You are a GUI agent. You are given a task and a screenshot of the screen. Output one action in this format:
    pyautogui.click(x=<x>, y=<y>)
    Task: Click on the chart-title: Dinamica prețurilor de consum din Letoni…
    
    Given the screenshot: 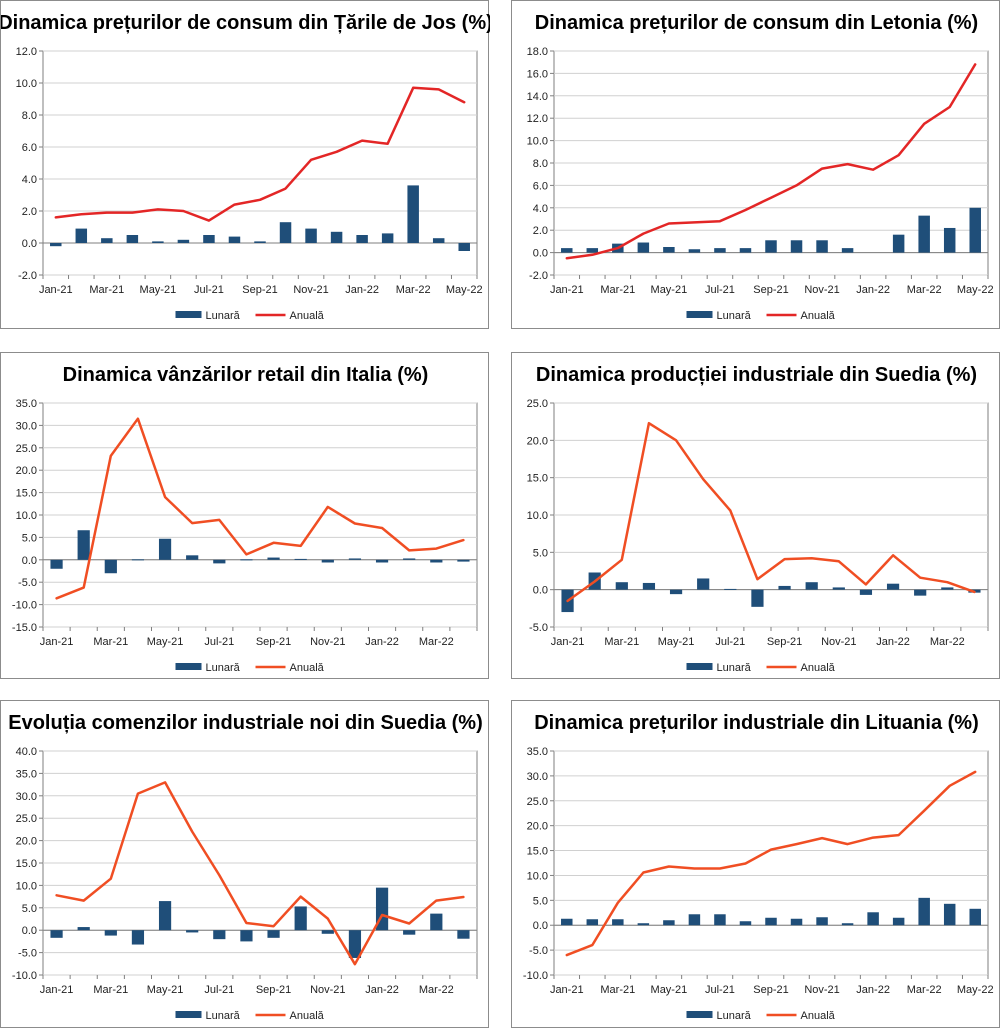 What is the action you would take?
    pyautogui.click(x=756, y=23)
    